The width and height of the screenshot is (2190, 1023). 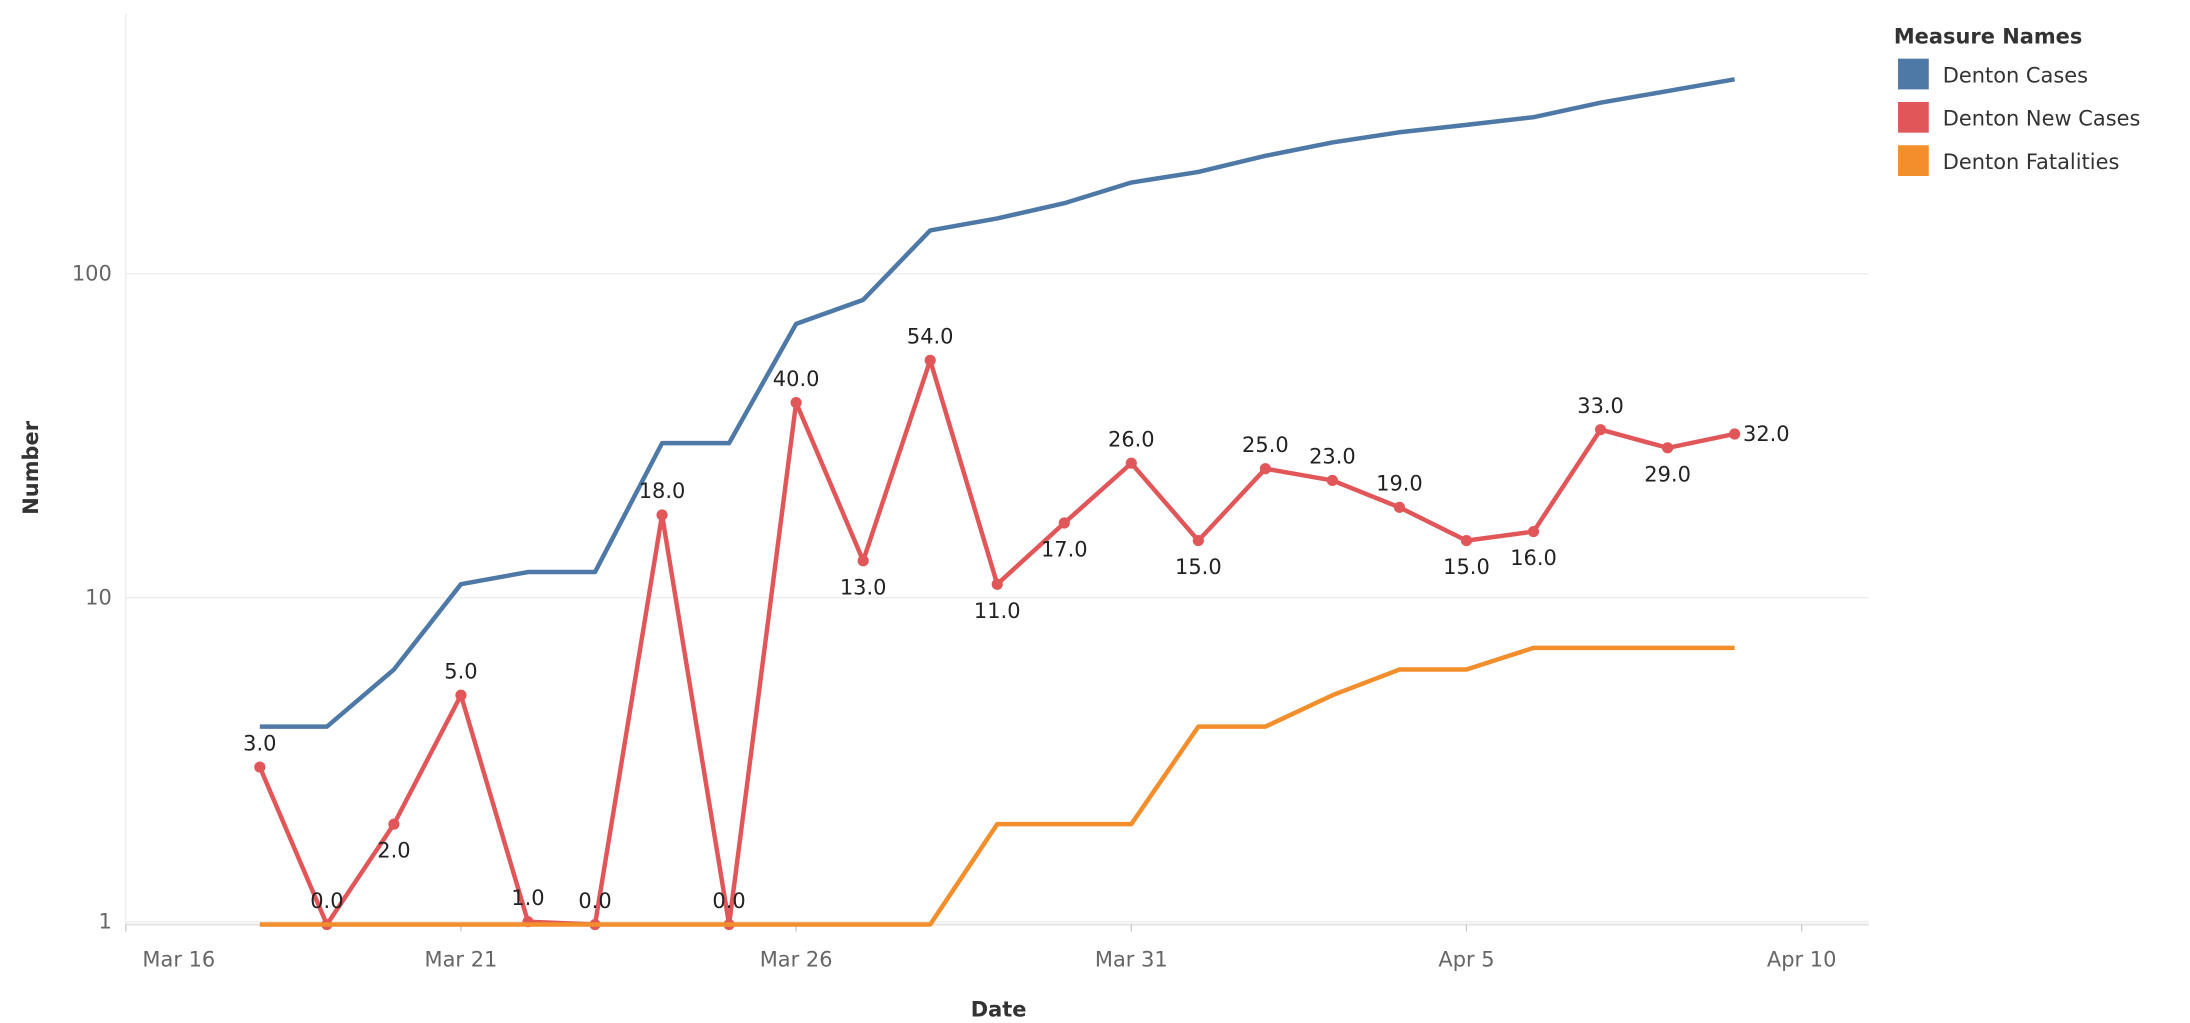 What do you see at coordinates (1988, 36) in the screenshot?
I see `legend-title: Measure Names` at bounding box center [1988, 36].